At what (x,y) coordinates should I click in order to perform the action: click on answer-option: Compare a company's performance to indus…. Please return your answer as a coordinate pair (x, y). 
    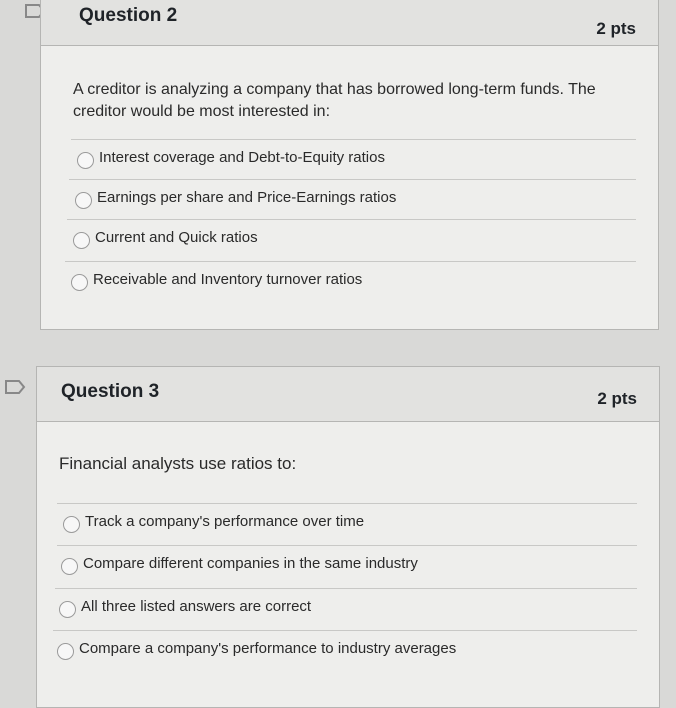
    Looking at the image, I should click on (345, 650).